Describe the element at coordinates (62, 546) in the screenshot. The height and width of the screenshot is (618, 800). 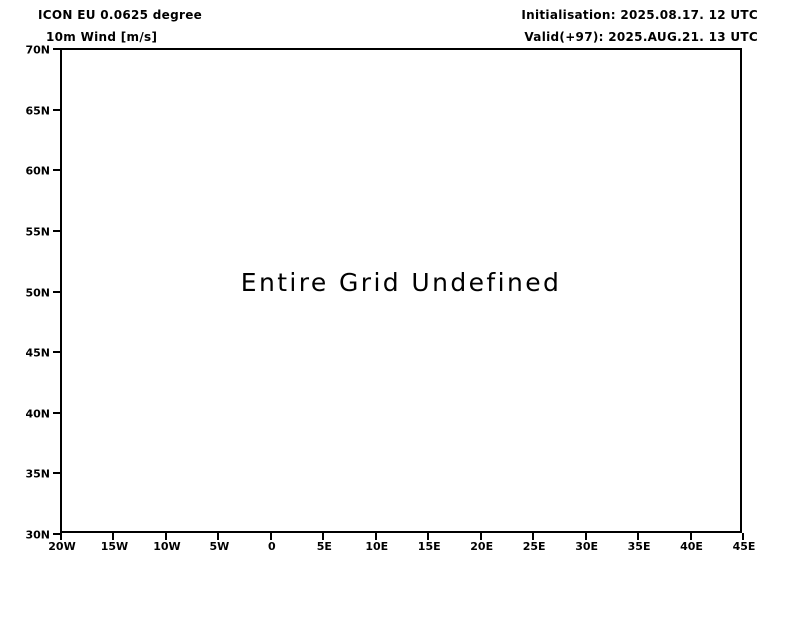
I see `longitude-tick-label: 20W` at that location.